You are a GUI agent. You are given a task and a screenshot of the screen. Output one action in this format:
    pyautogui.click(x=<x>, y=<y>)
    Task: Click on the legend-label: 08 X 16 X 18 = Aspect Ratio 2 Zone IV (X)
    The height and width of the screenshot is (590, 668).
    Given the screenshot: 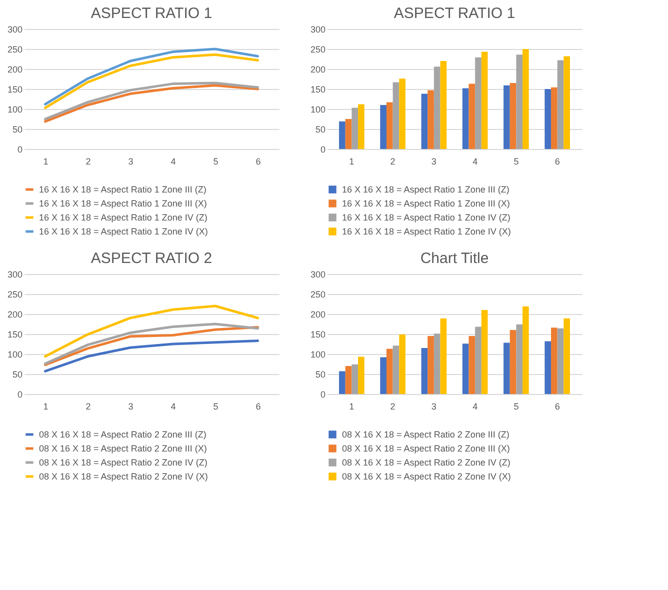 What is the action you would take?
    pyautogui.click(x=123, y=477)
    